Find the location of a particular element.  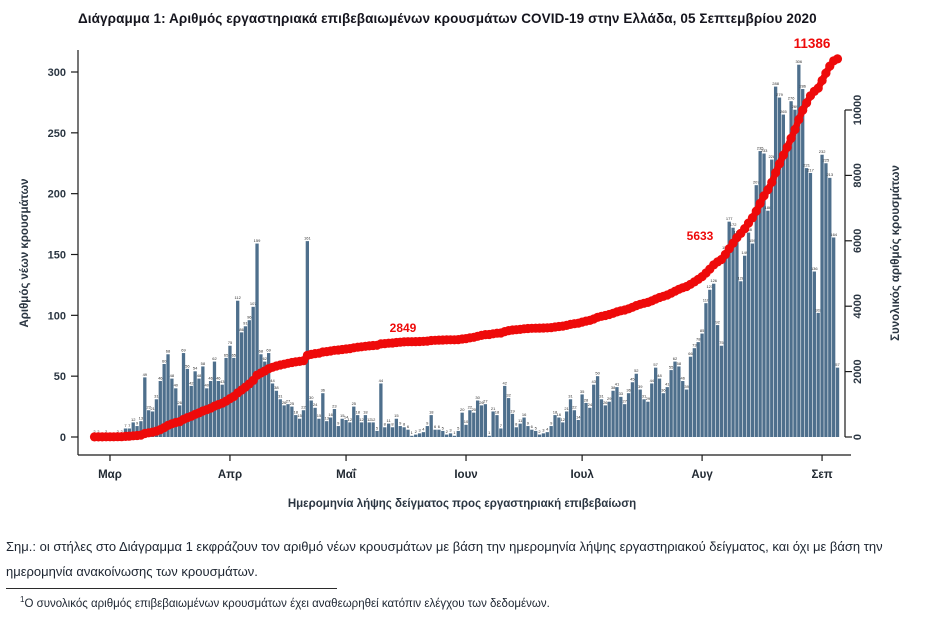

footnote-divider is located at coordinates (171, 588).